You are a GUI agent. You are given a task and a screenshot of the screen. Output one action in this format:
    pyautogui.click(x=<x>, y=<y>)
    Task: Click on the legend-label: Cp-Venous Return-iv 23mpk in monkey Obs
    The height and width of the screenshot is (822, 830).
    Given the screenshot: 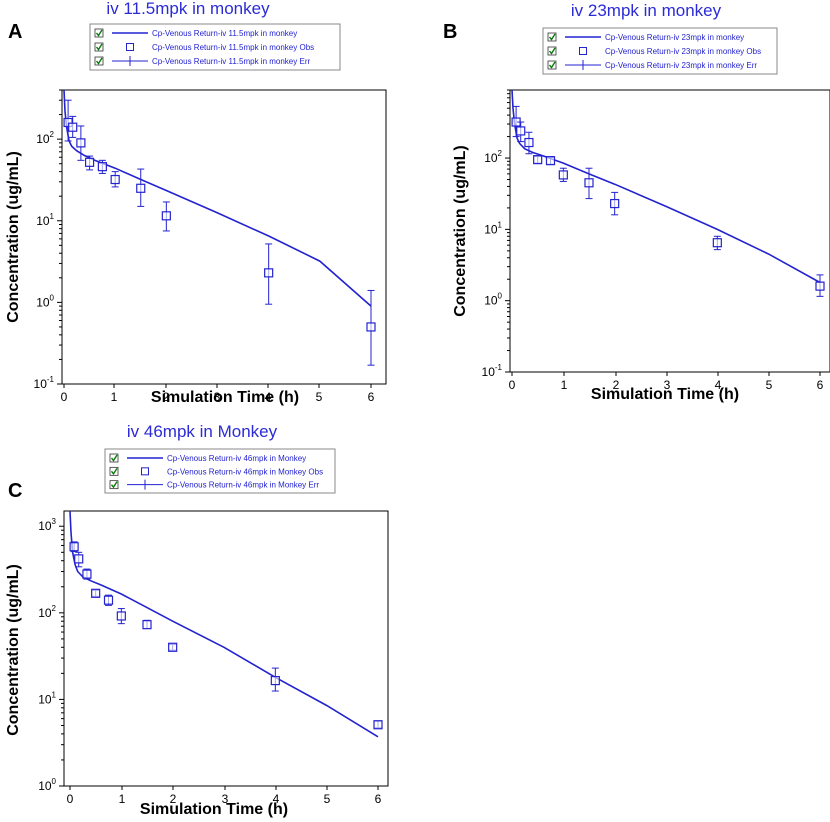 What is the action you would take?
    pyautogui.click(x=683, y=51)
    